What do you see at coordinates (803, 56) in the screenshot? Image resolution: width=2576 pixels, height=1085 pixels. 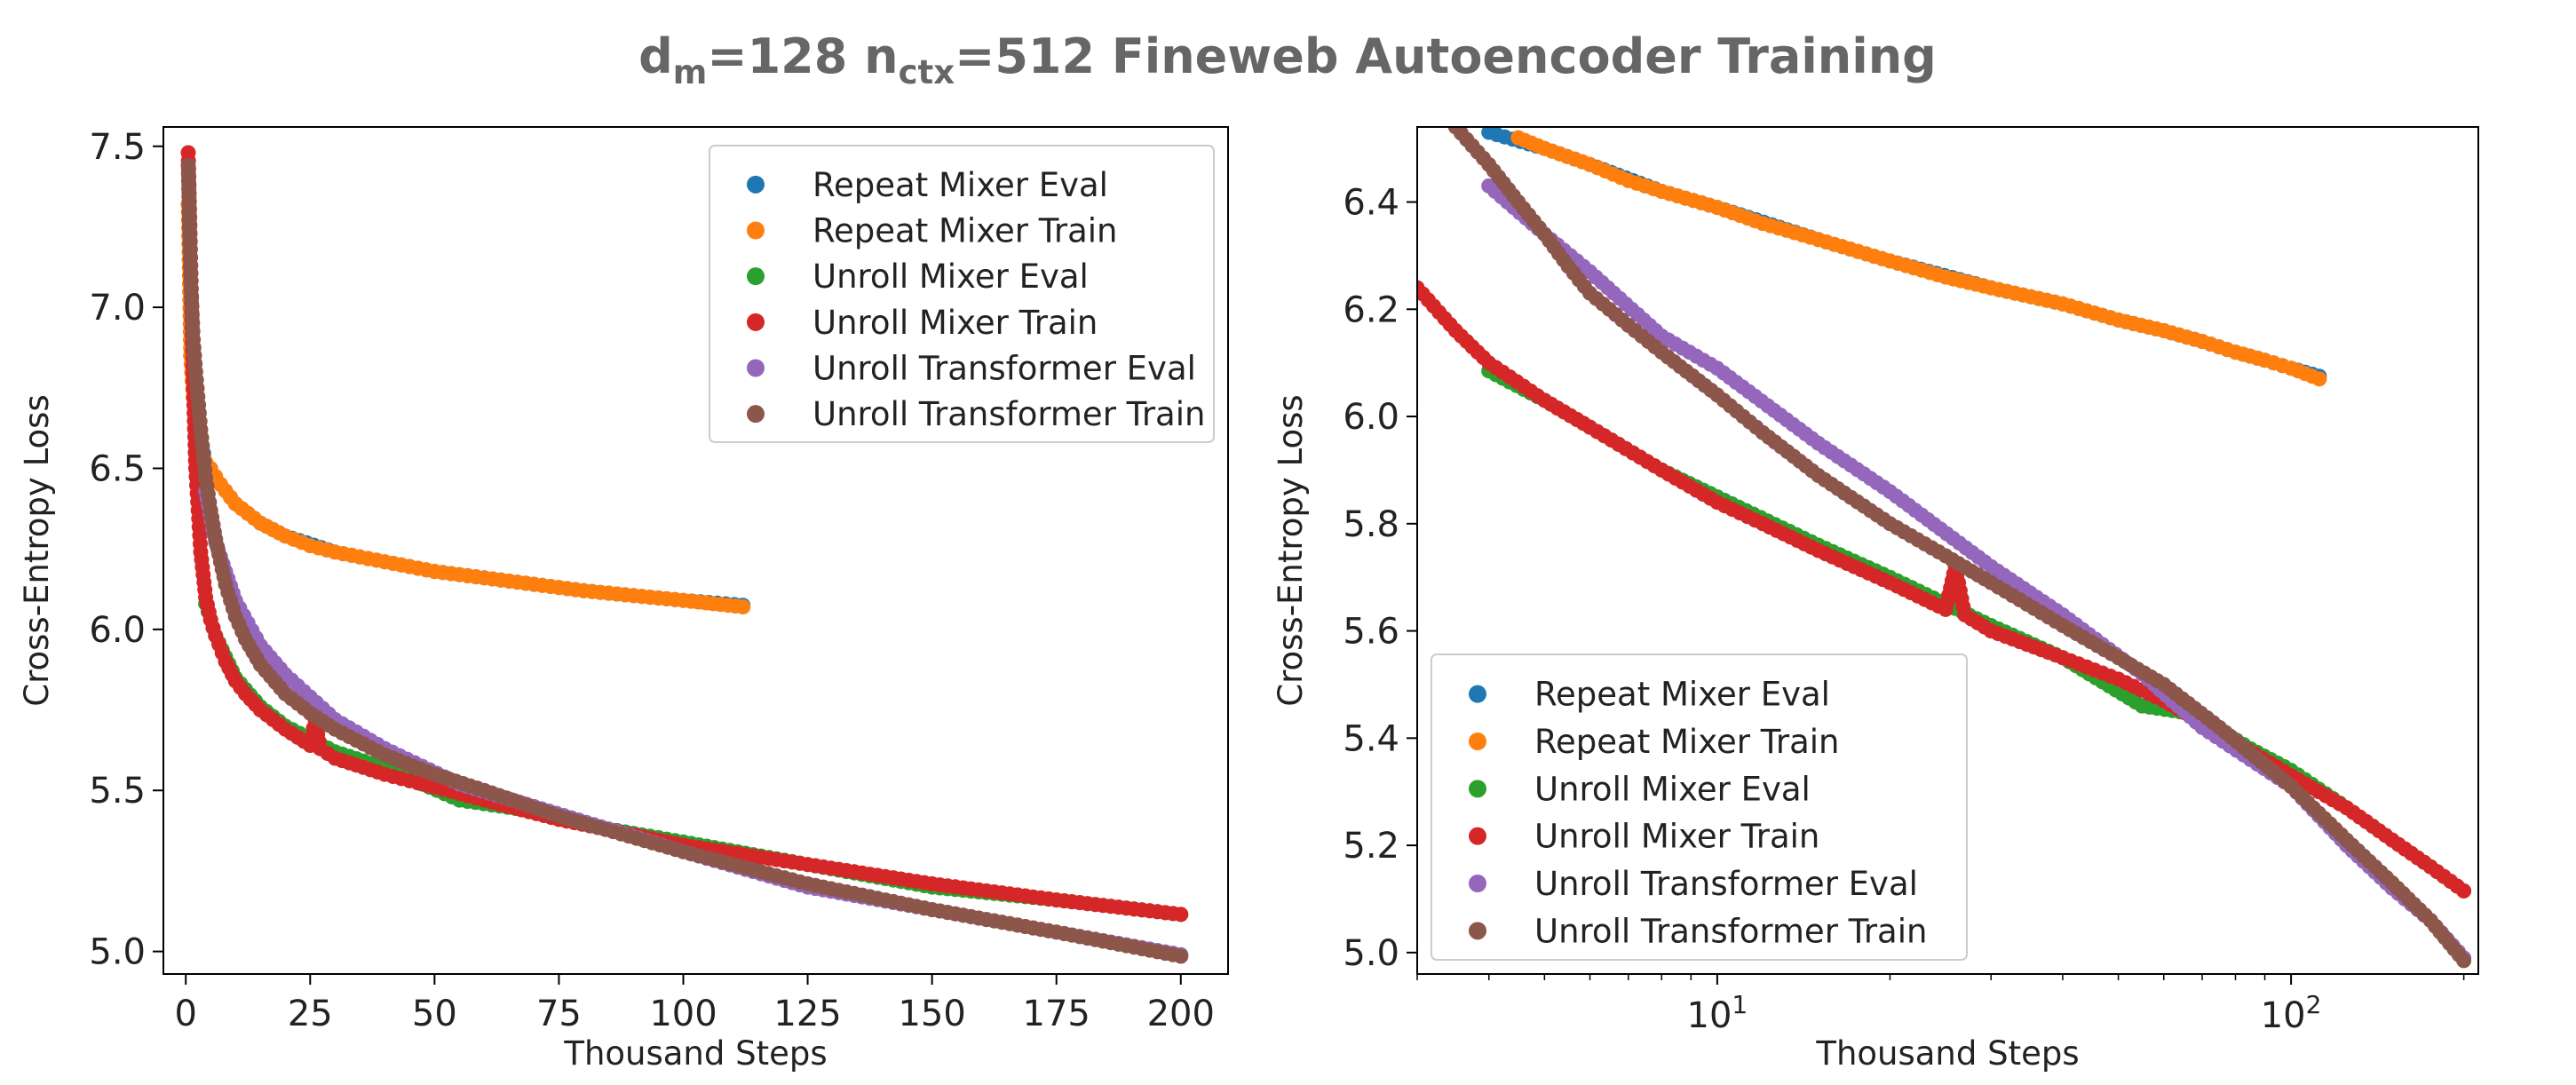 I see `figure-title-mid: =128 n` at bounding box center [803, 56].